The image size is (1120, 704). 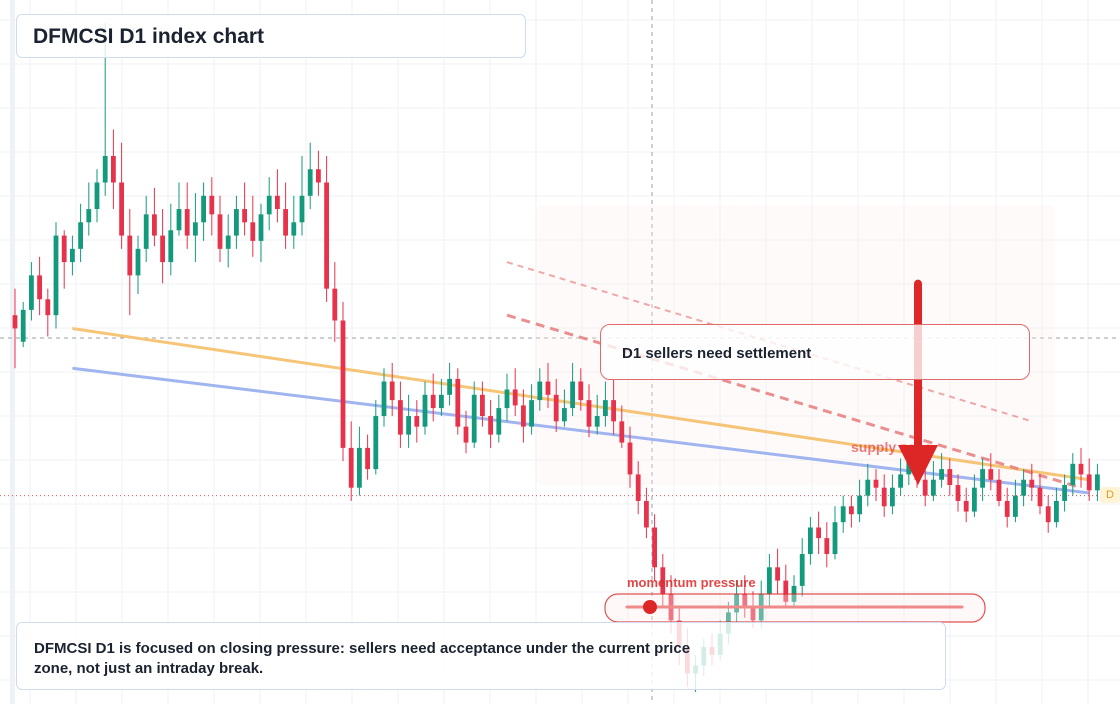 I want to click on page-title: DFMCSI D1 index chart, so click(x=149, y=36).